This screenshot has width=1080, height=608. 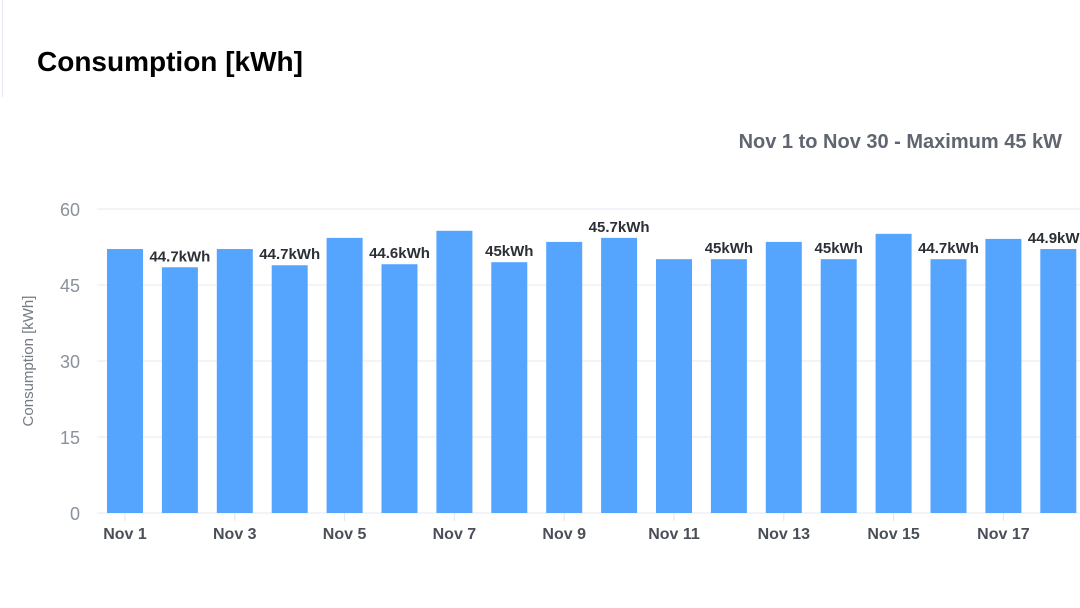 What do you see at coordinates (235, 534) in the screenshot?
I see `x-tick-label: Nov 3` at bounding box center [235, 534].